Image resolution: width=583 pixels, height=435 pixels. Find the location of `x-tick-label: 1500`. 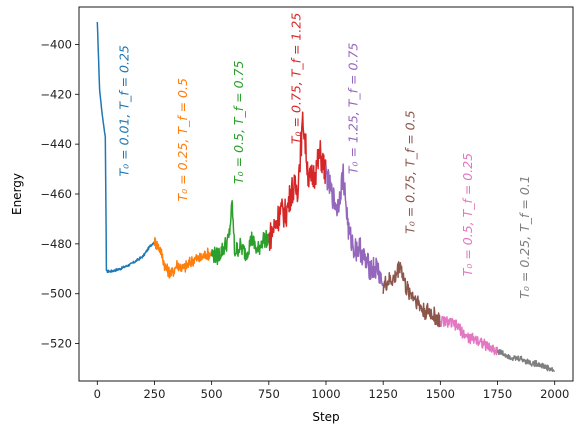

x-tick-label: 1500 is located at coordinates (440, 394).